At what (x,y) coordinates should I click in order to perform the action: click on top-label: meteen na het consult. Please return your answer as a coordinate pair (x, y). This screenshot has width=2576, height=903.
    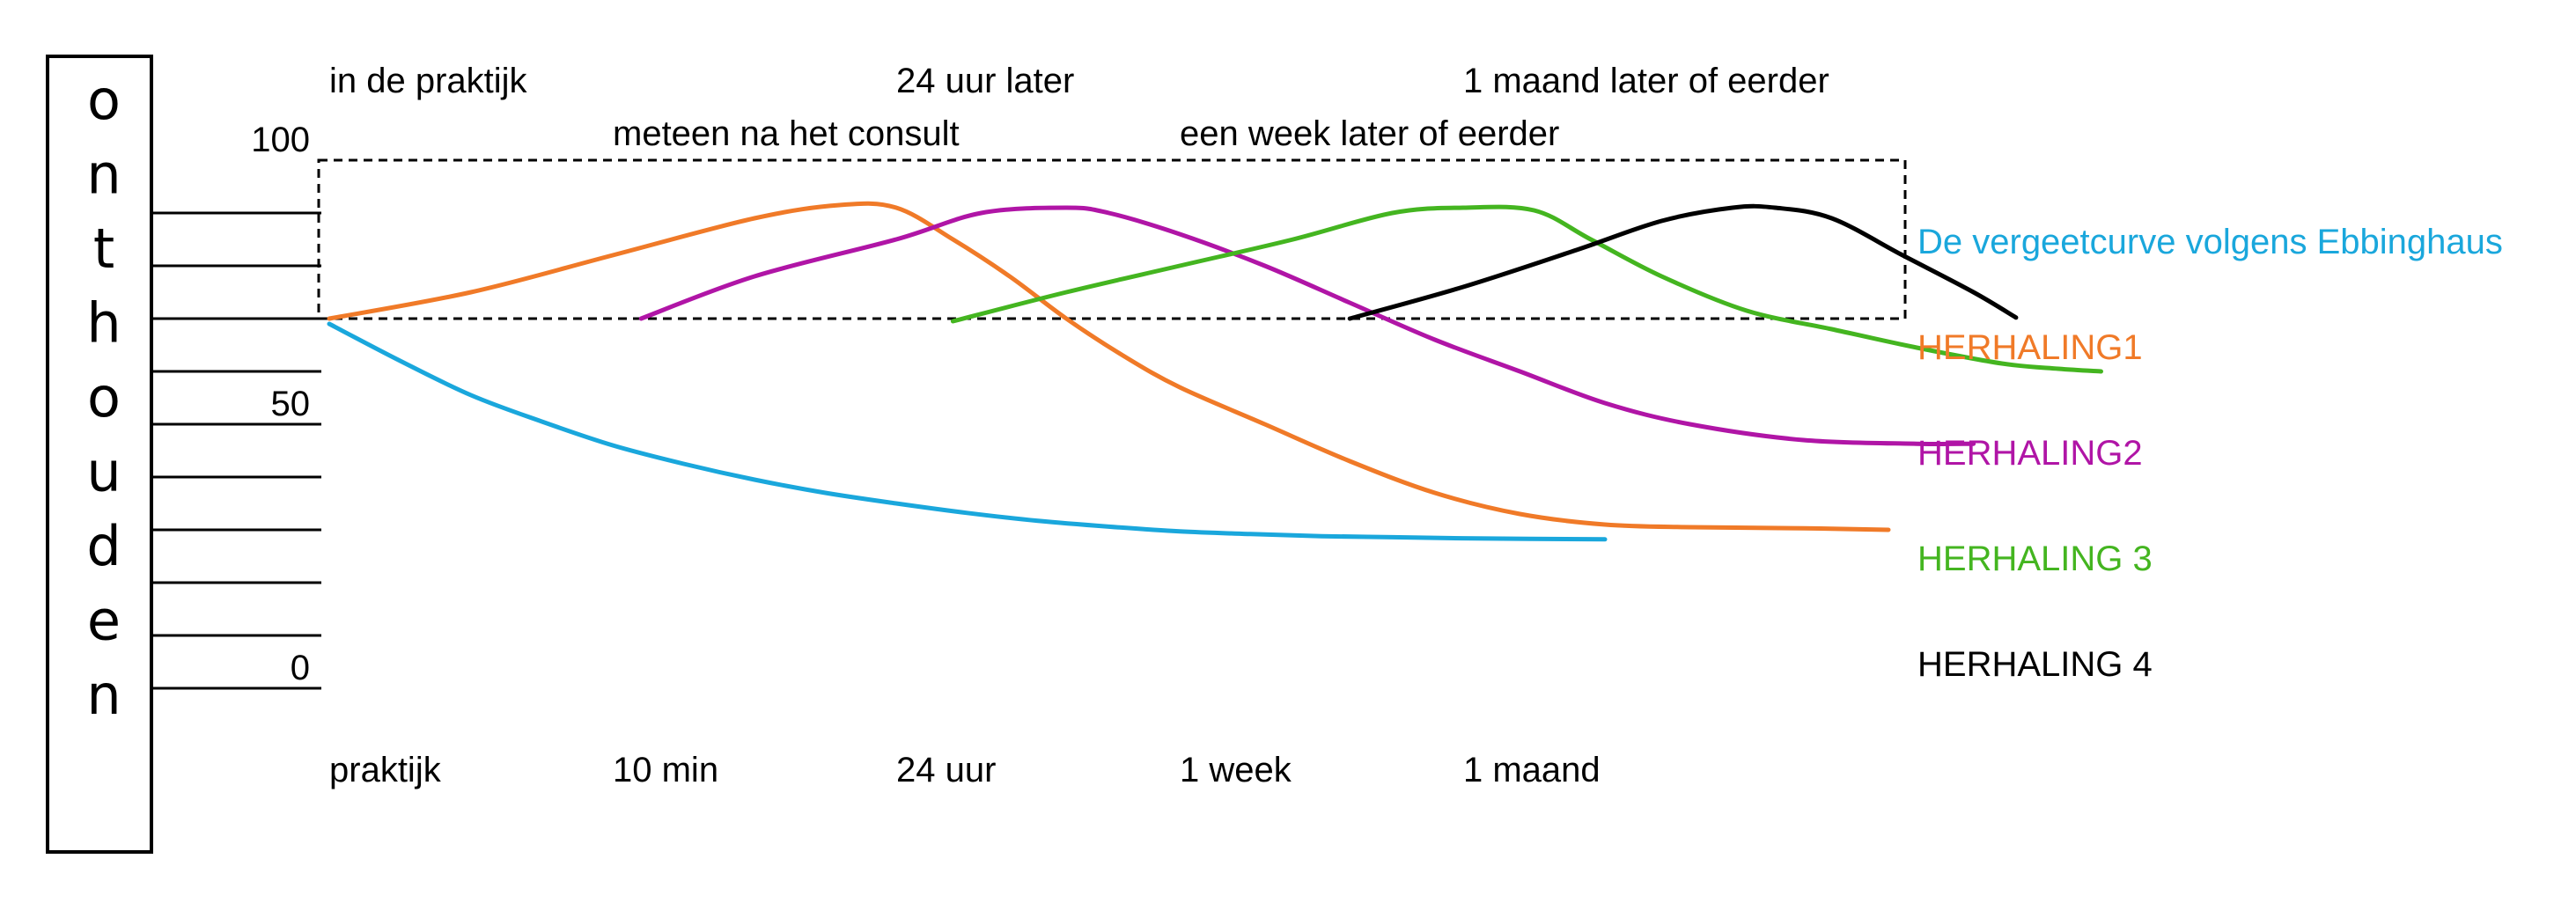
    Looking at the image, I should click on (786, 133).